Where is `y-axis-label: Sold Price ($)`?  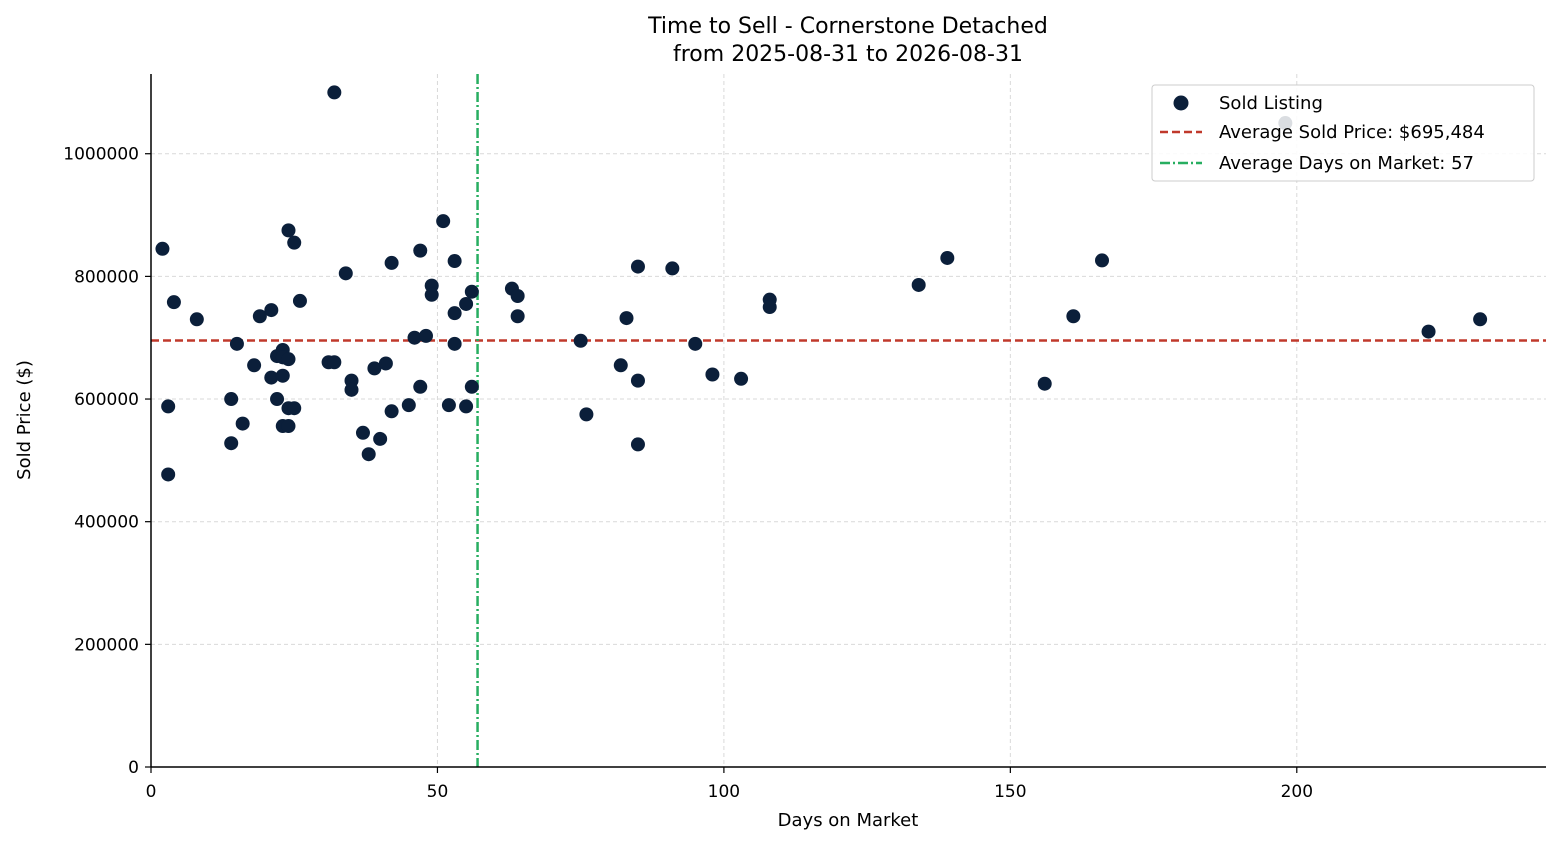 y-axis-label: Sold Price ($) is located at coordinates (24, 420).